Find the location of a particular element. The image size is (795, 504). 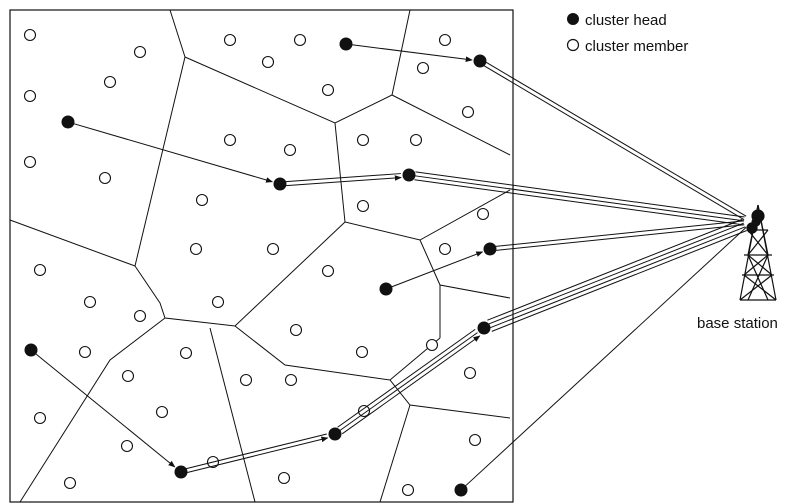

filled-dot-icon is located at coordinates (573, 19).